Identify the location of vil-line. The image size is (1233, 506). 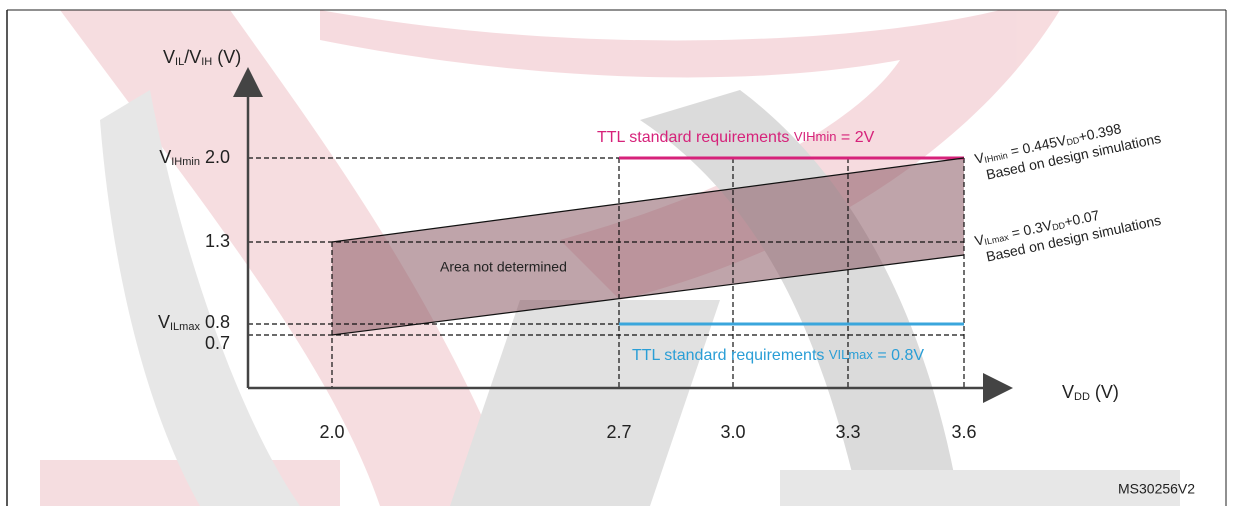
(648, 295).